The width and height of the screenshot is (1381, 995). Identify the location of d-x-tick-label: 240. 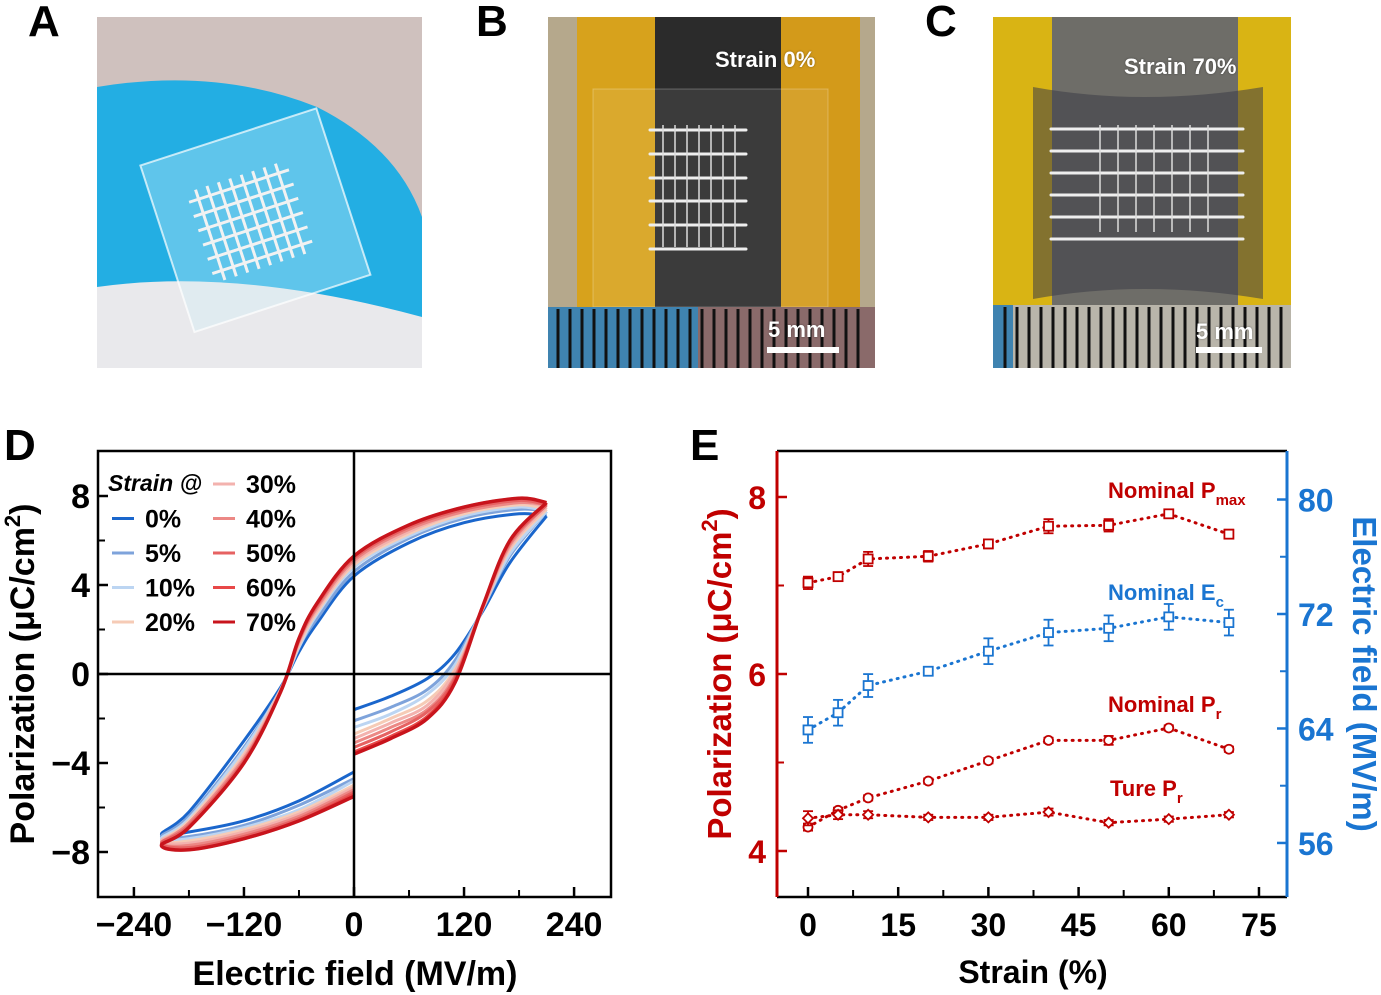
(574, 925).